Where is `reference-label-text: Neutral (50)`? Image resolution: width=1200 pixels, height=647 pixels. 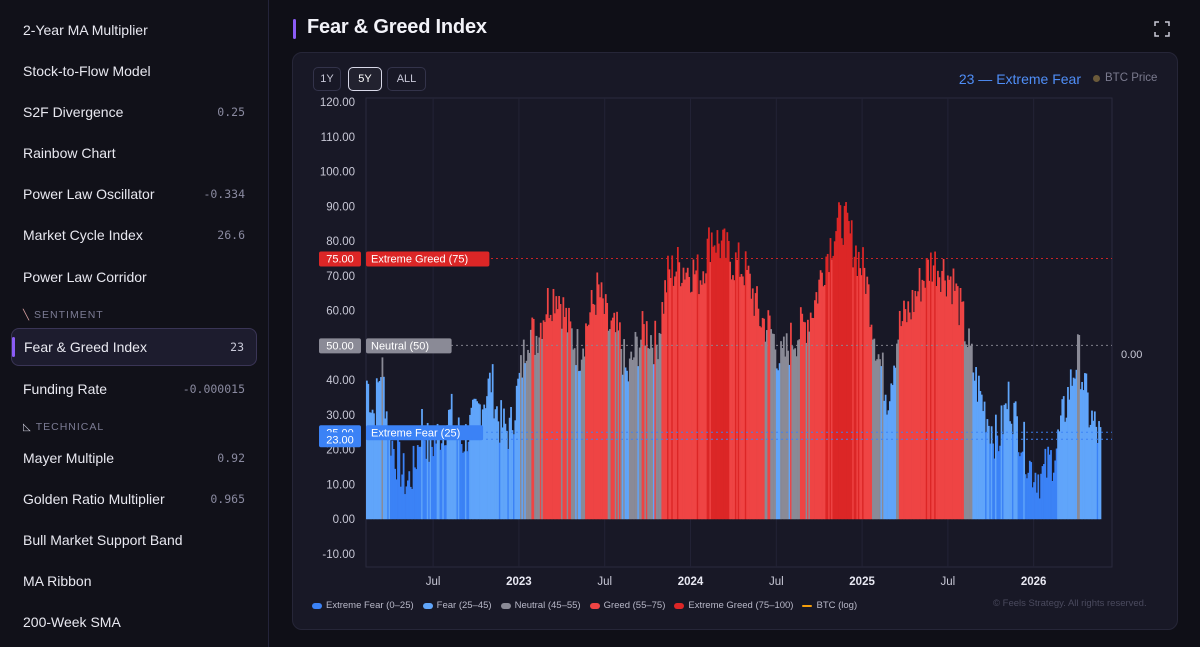
reference-label-text: Neutral (50) is located at coordinates (400, 346).